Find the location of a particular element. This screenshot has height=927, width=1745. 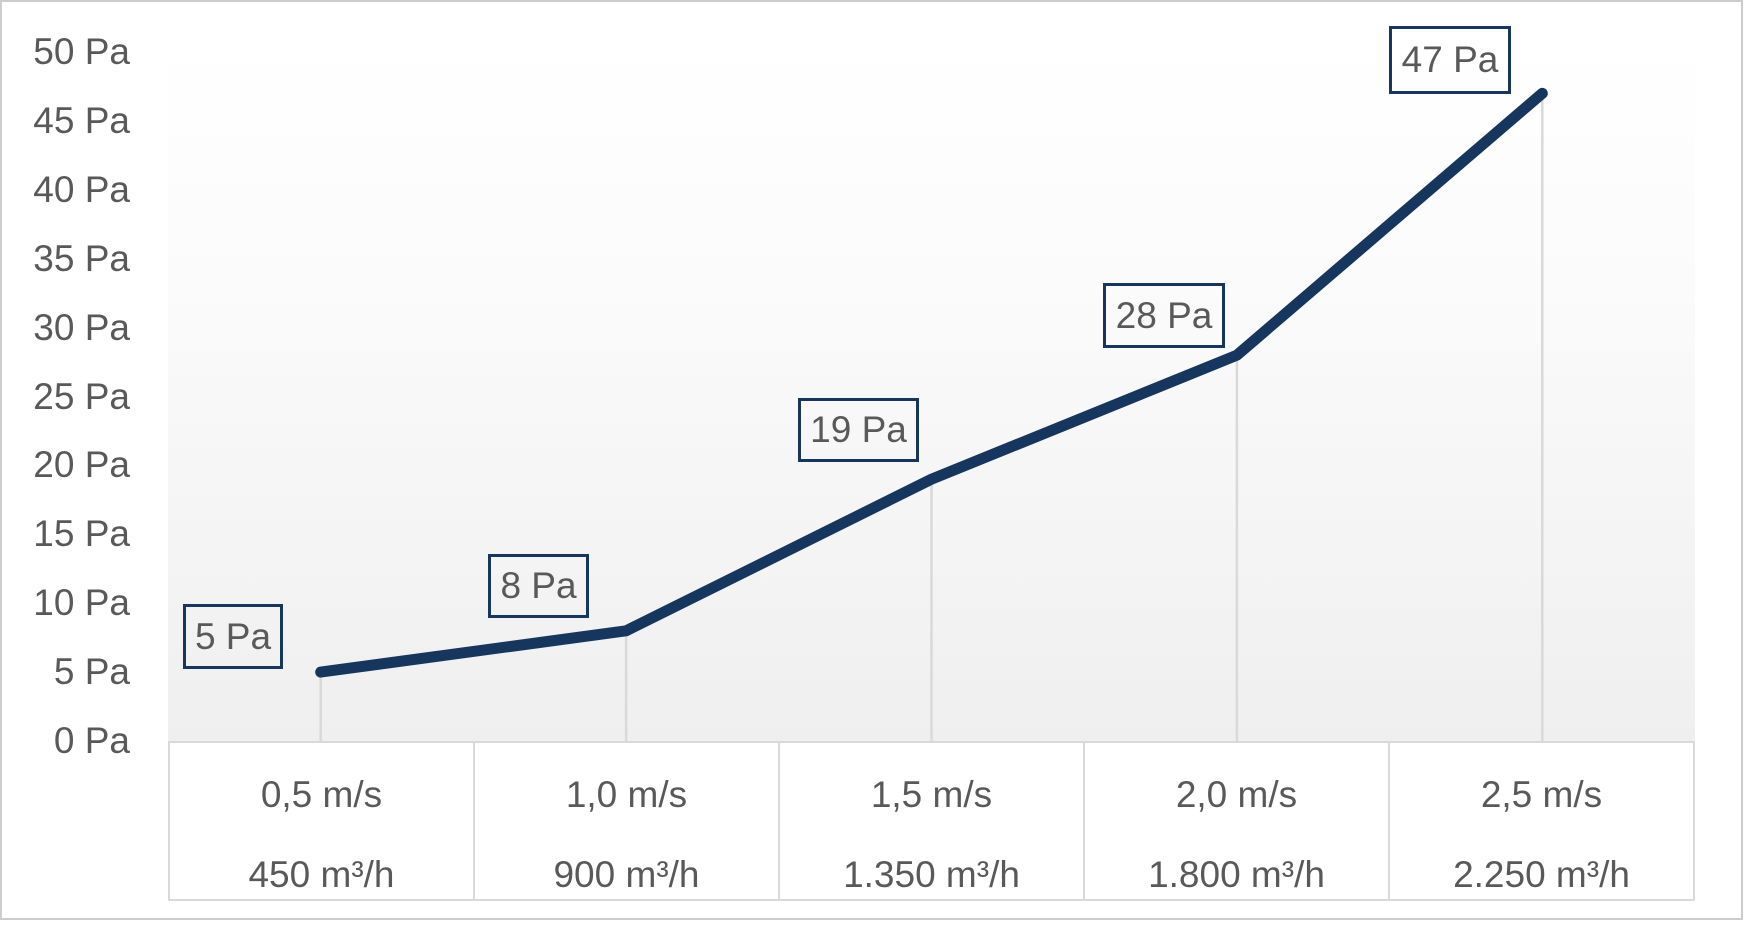

x-axis-category-cell: 1,0 m/s 900 m³/h is located at coordinates (627, 821).